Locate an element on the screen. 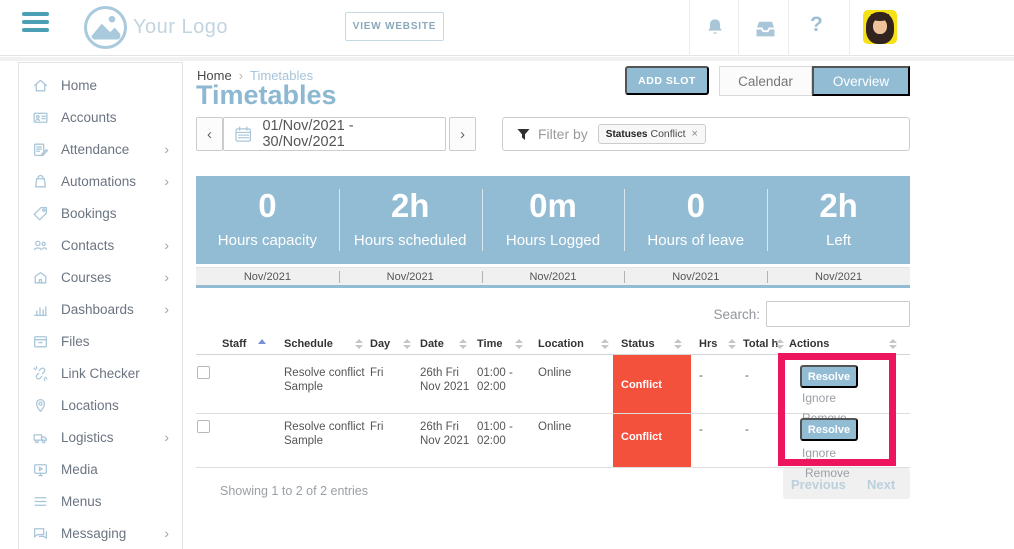  sidebar-item-attendance: Attendance › is located at coordinates (100, 149).